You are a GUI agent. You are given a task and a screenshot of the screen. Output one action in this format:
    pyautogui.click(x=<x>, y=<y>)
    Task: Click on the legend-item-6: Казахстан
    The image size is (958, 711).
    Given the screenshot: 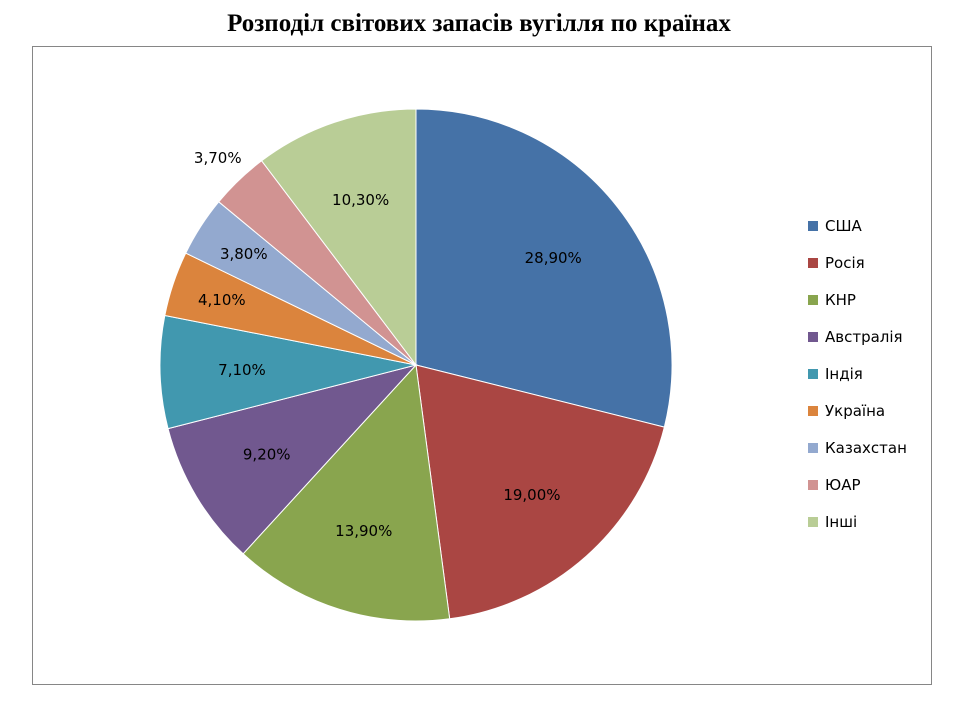 What is the action you would take?
    pyautogui.click(x=857, y=447)
    